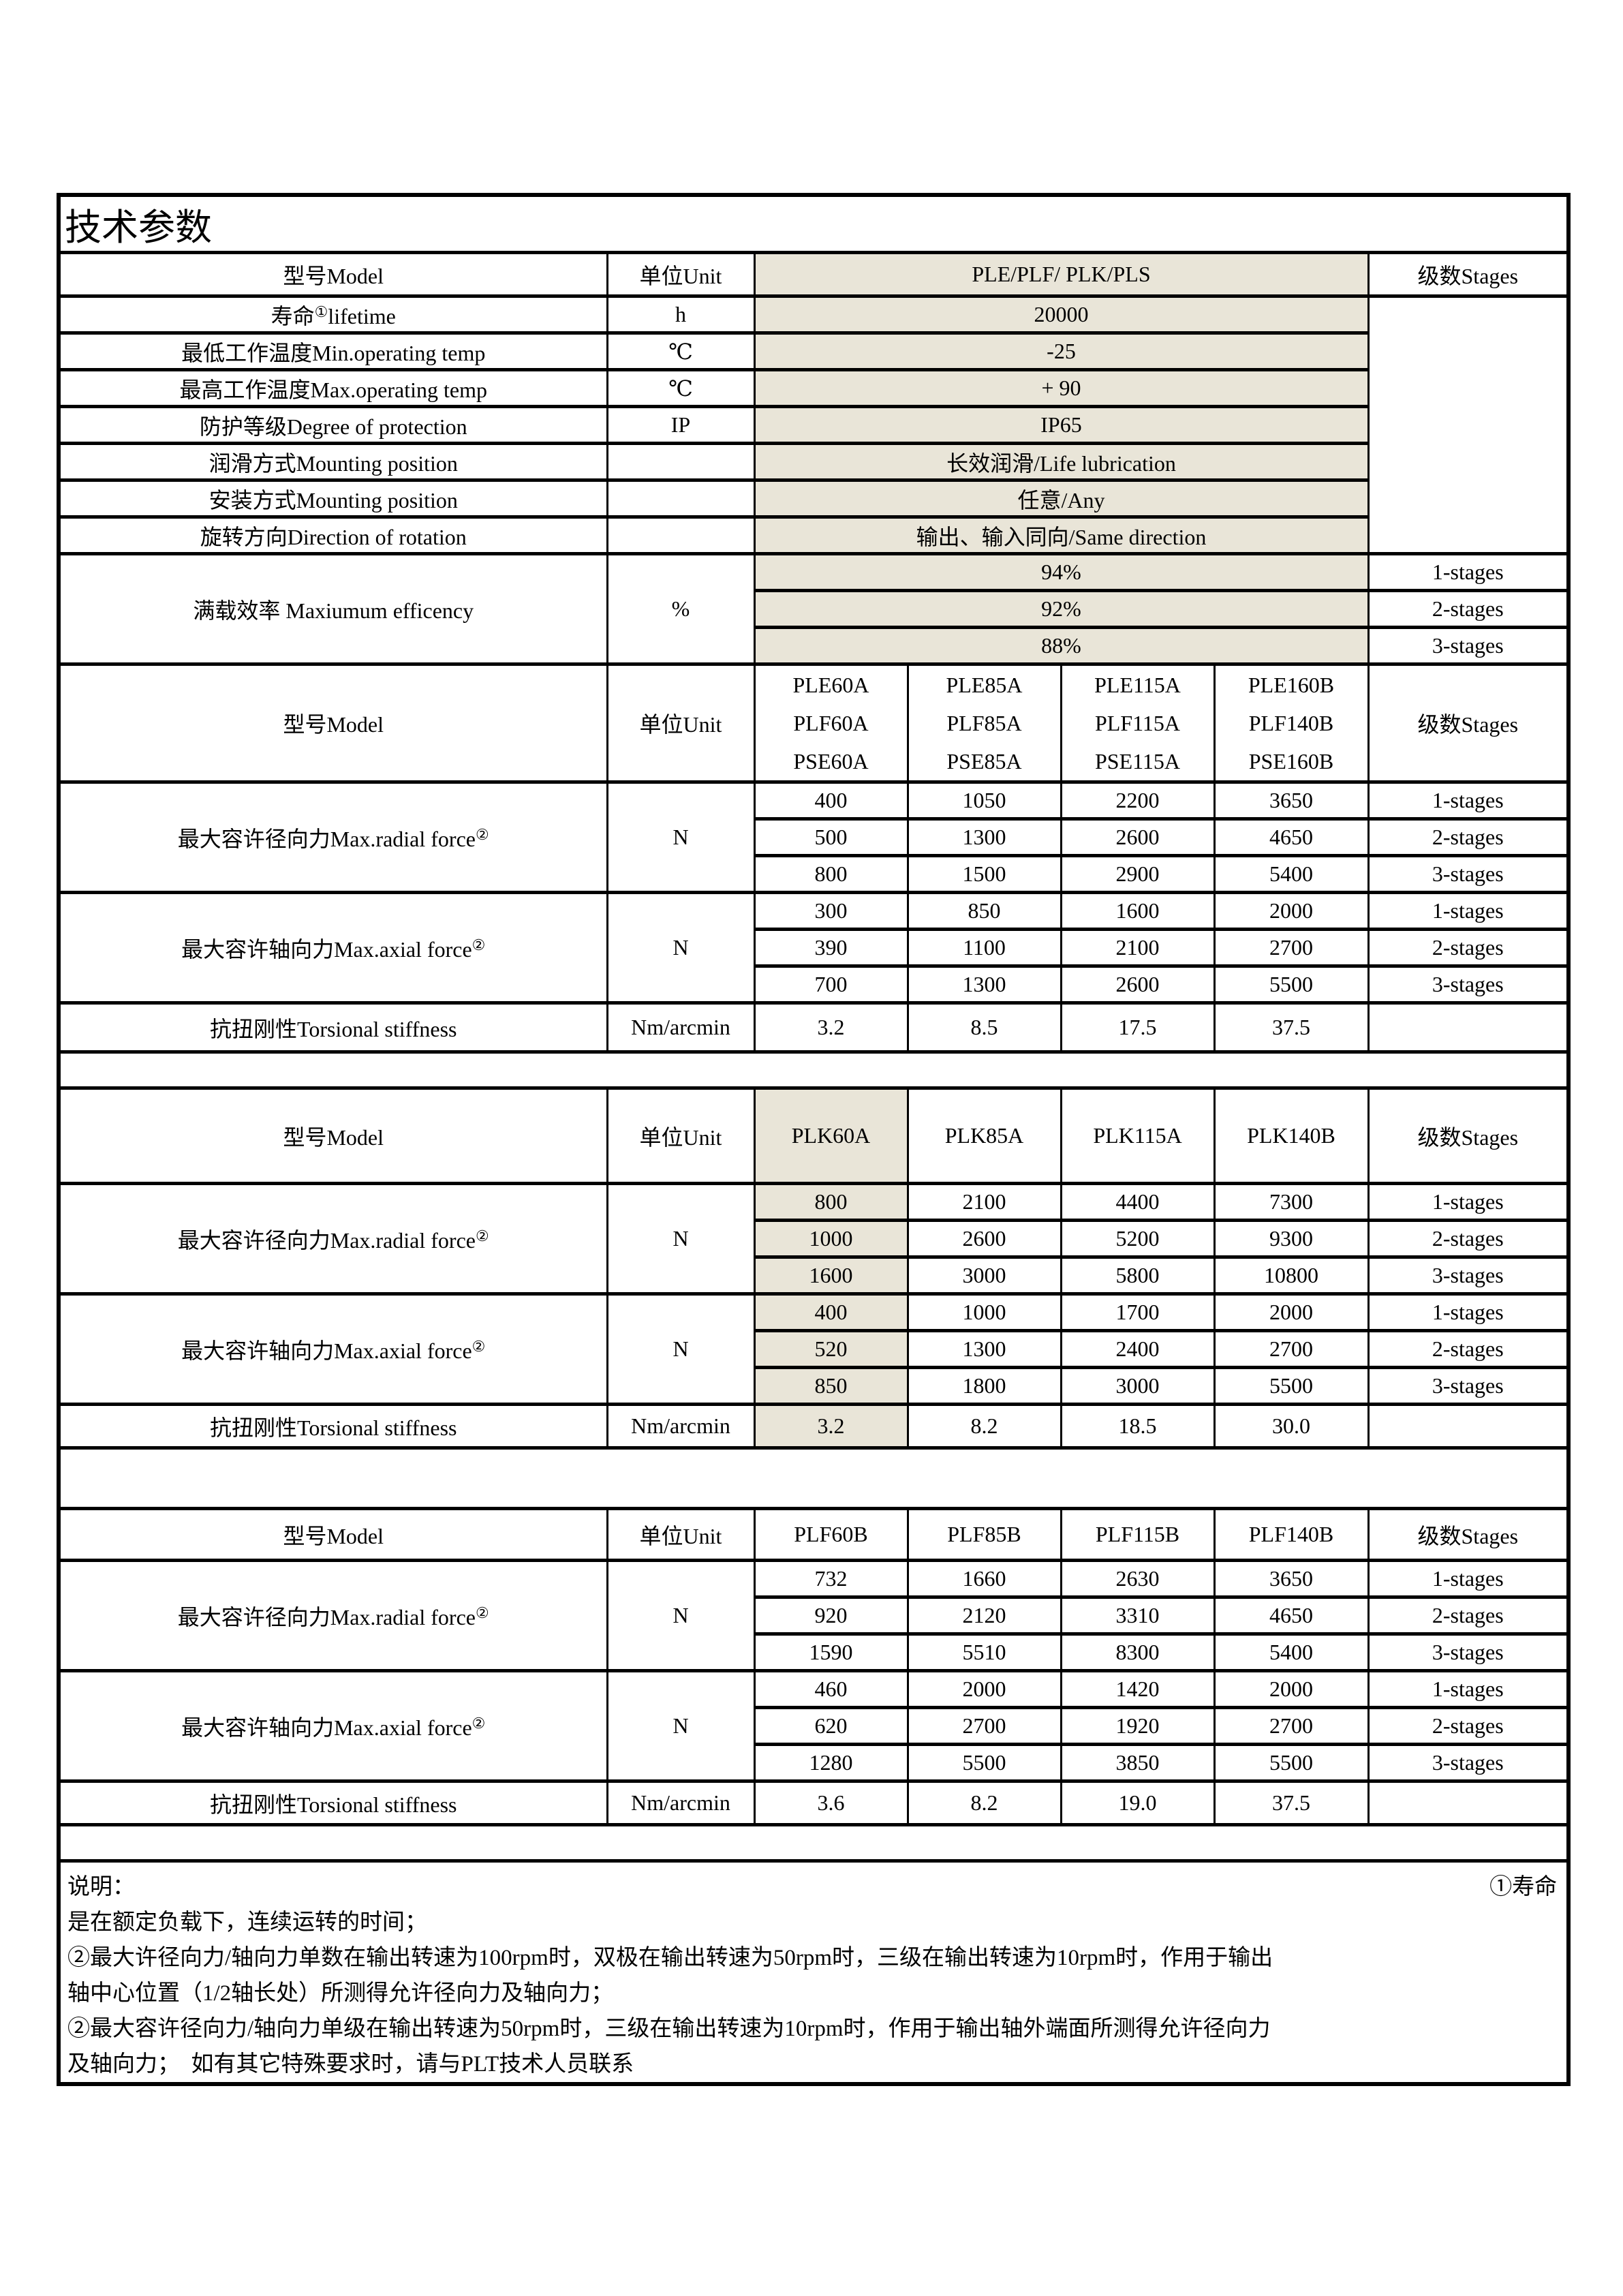 The image size is (1623, 2296). I want to click on value-cell: 1700, so click(1138, 1312).